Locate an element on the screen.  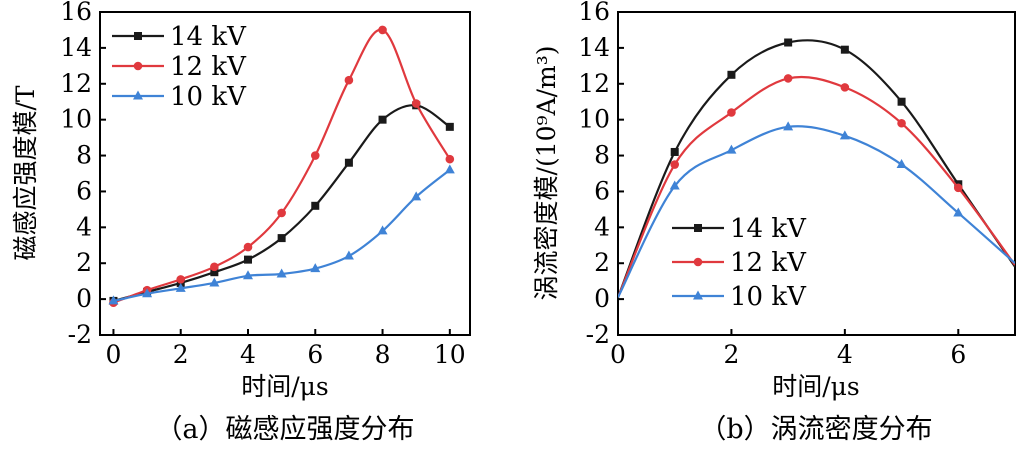
chart-b-y-label: 涡流密度模/(10⁹A/m³) is located at coordinates (546, 173).